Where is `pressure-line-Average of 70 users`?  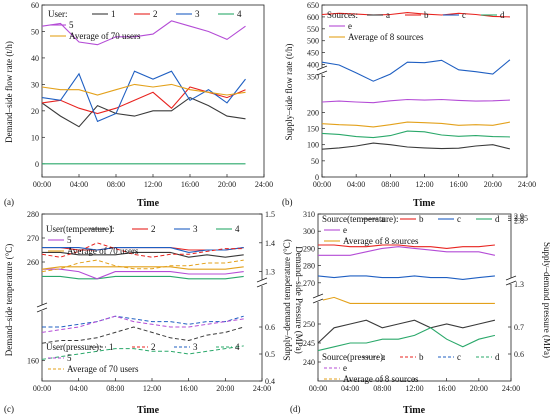 pressure-line-Average of 70 users is located at coordinates (143, 266).